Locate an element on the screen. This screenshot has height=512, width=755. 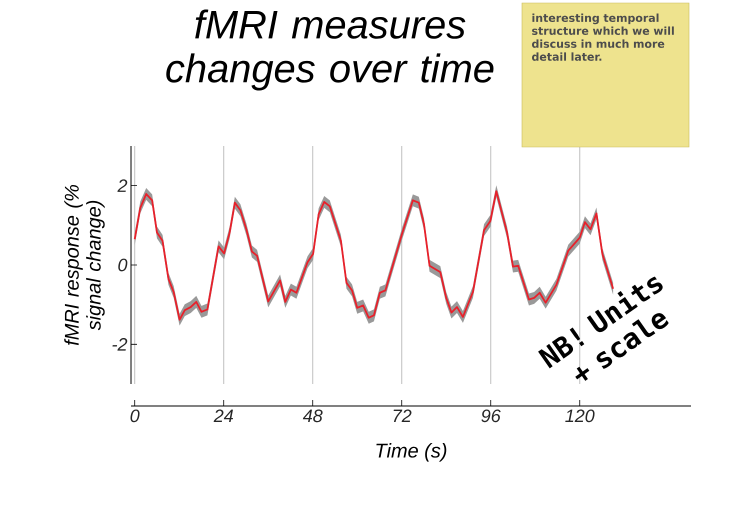
x-tick-label: 48 is located at coordinates (312, 416).